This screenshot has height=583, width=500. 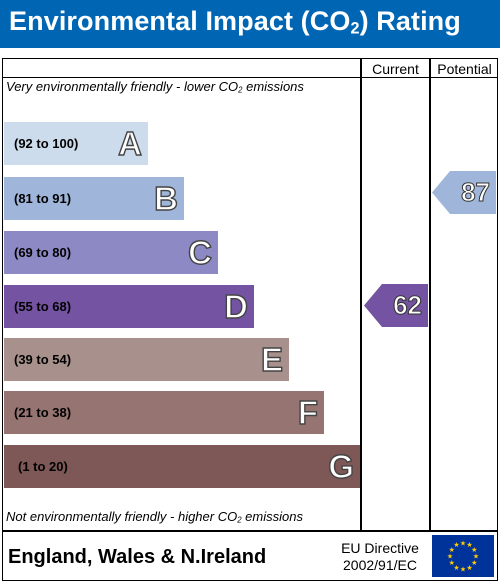 What do you see at coordinates (361, 294) in the screenshot?
I see `current-column-divider` at bounding box center [361, 294].